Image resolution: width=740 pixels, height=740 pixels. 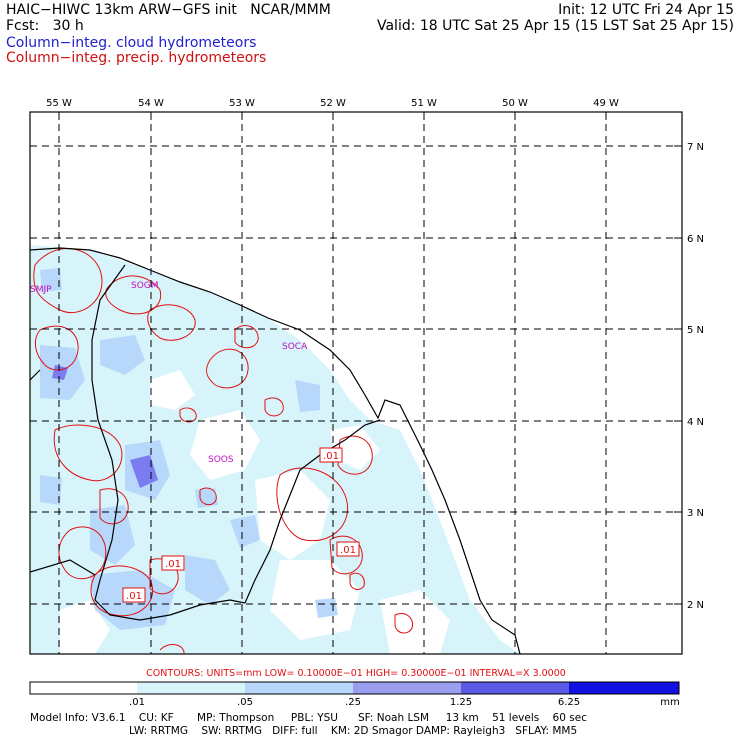 What do you see at coordinates (137, 702) in the screenshot?
I see `legend-tick: .01` at bounding box center [137, 702].